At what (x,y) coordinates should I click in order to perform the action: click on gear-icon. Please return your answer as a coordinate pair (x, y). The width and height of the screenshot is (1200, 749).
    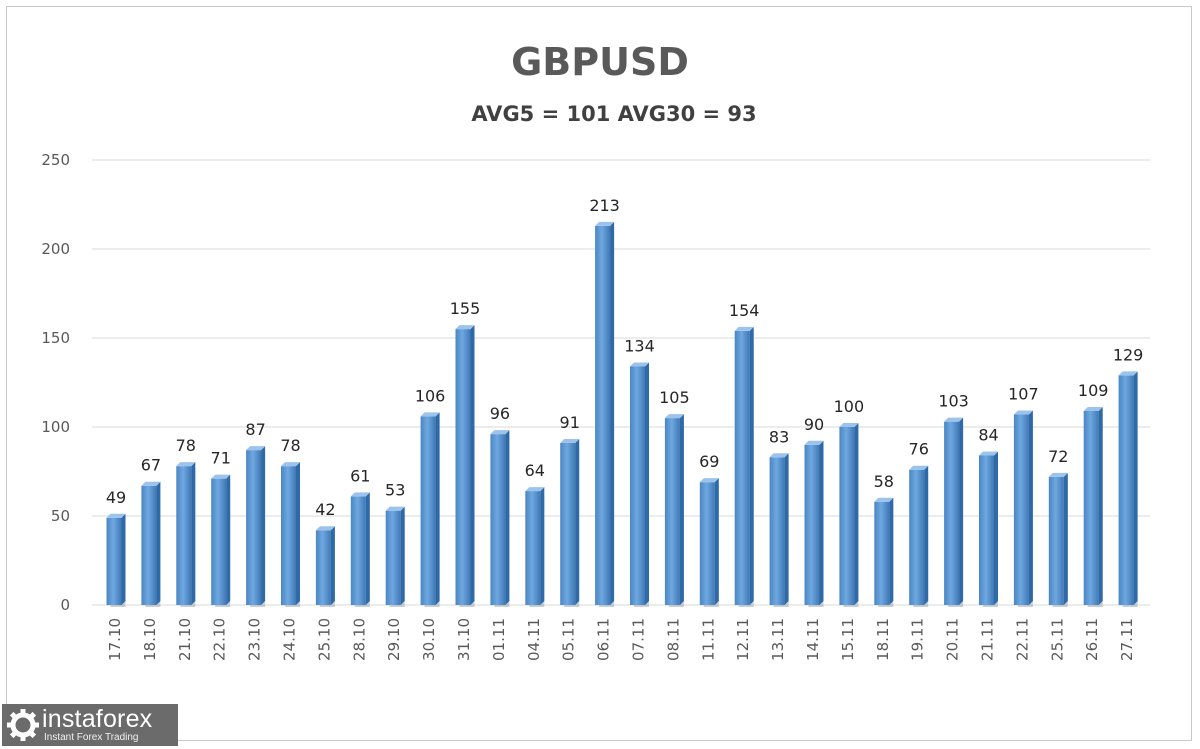
    Looking at the image, I should click on (23, 725).